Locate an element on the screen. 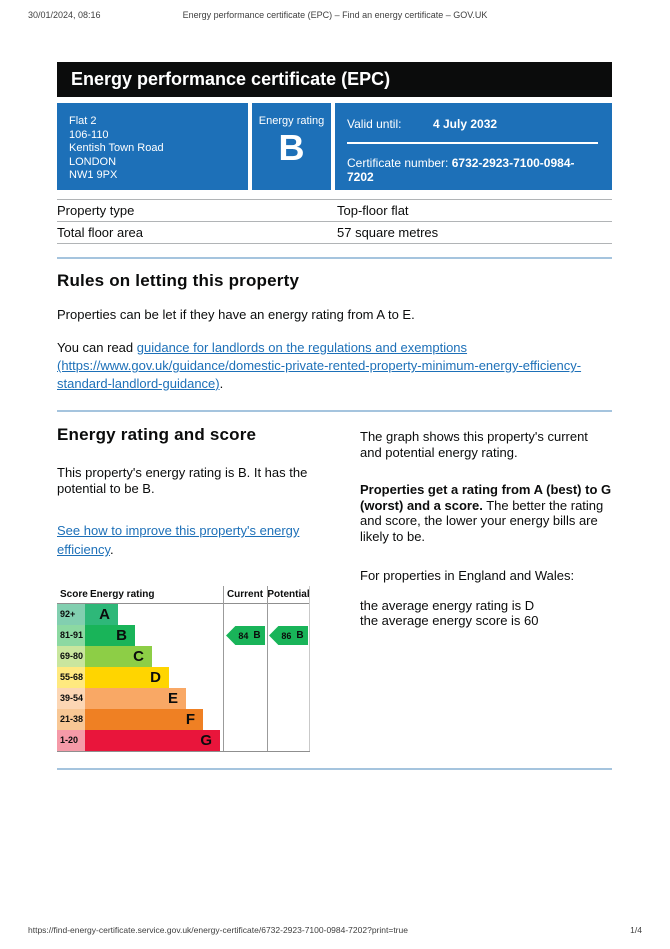 The height and width of the screenshot is (949, 670). epc-band-row: 39-54 E is located at coordinates (138, 698).